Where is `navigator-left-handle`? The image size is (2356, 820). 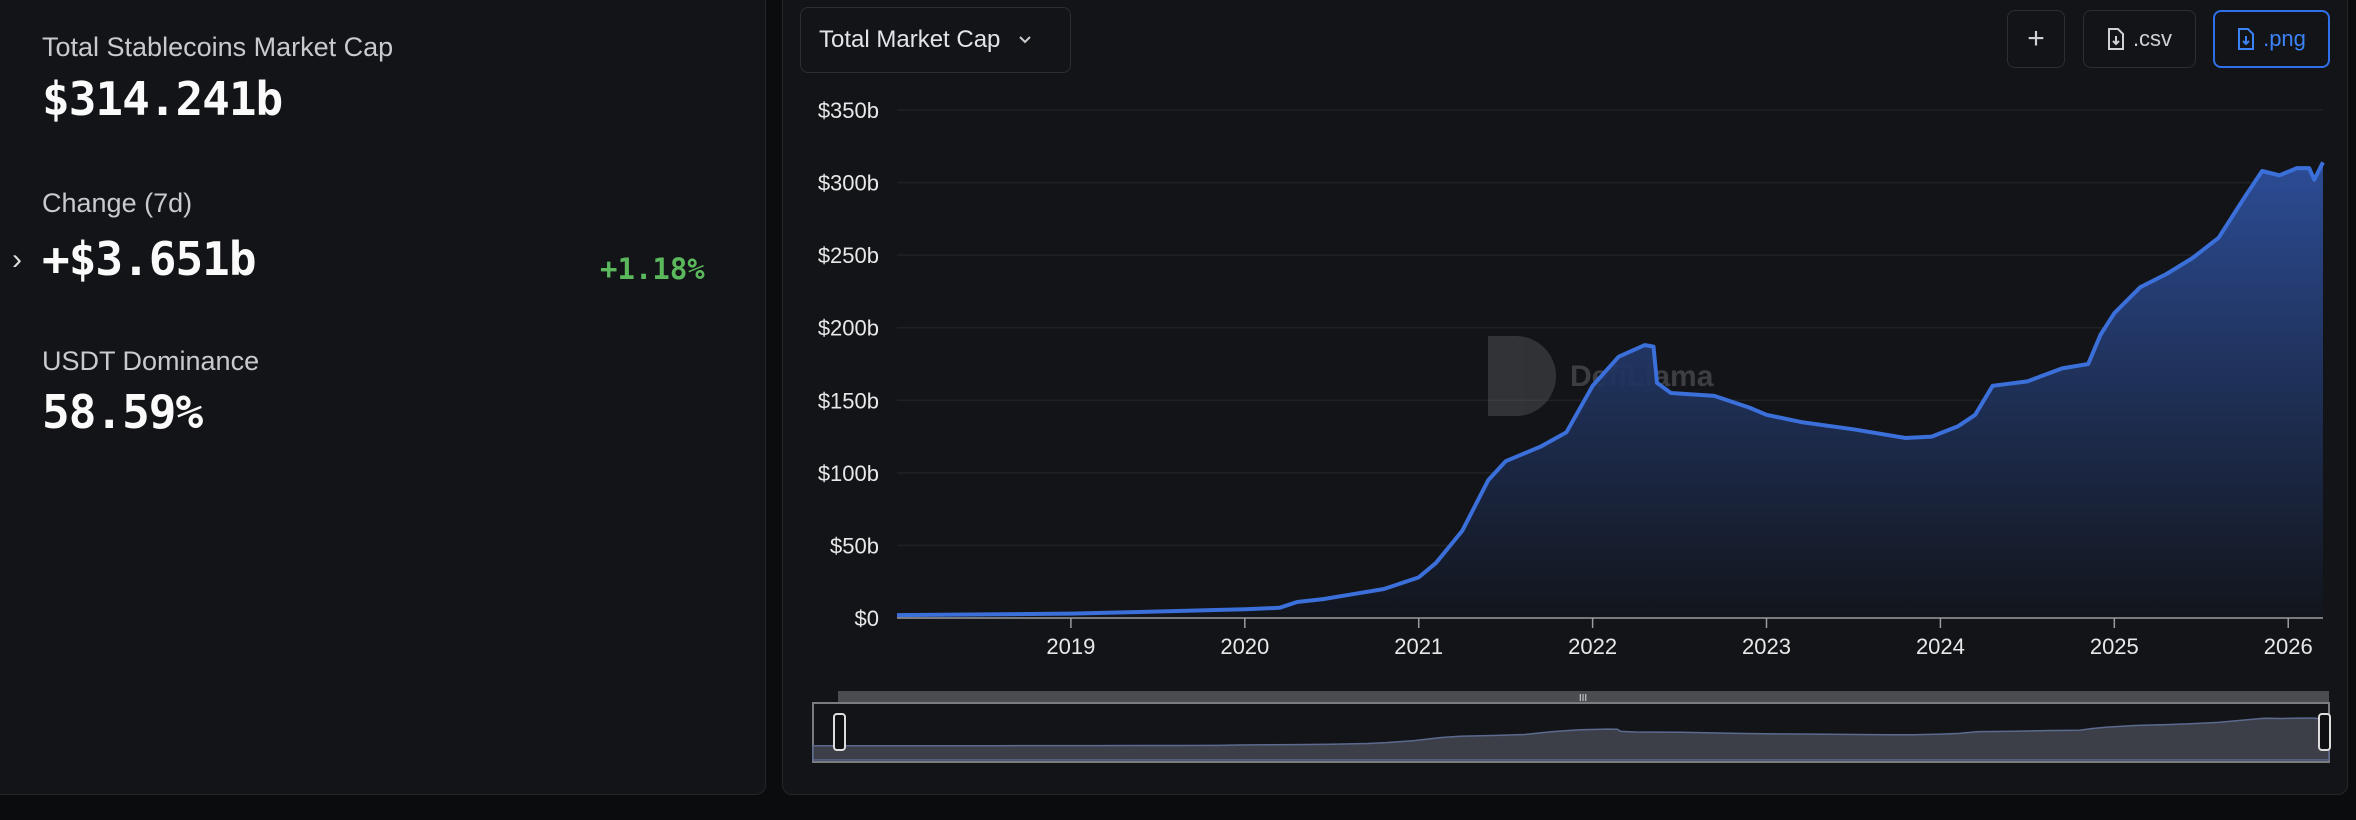
navigator-left-handle is located at coordinates (839, 732).